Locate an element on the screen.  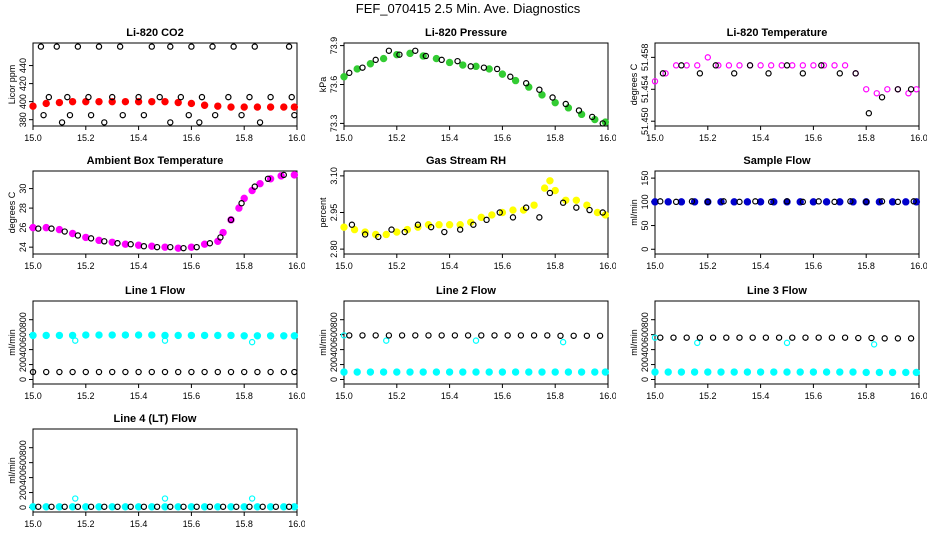
y-tick-label: 200 is located at coordinates (334, 364).